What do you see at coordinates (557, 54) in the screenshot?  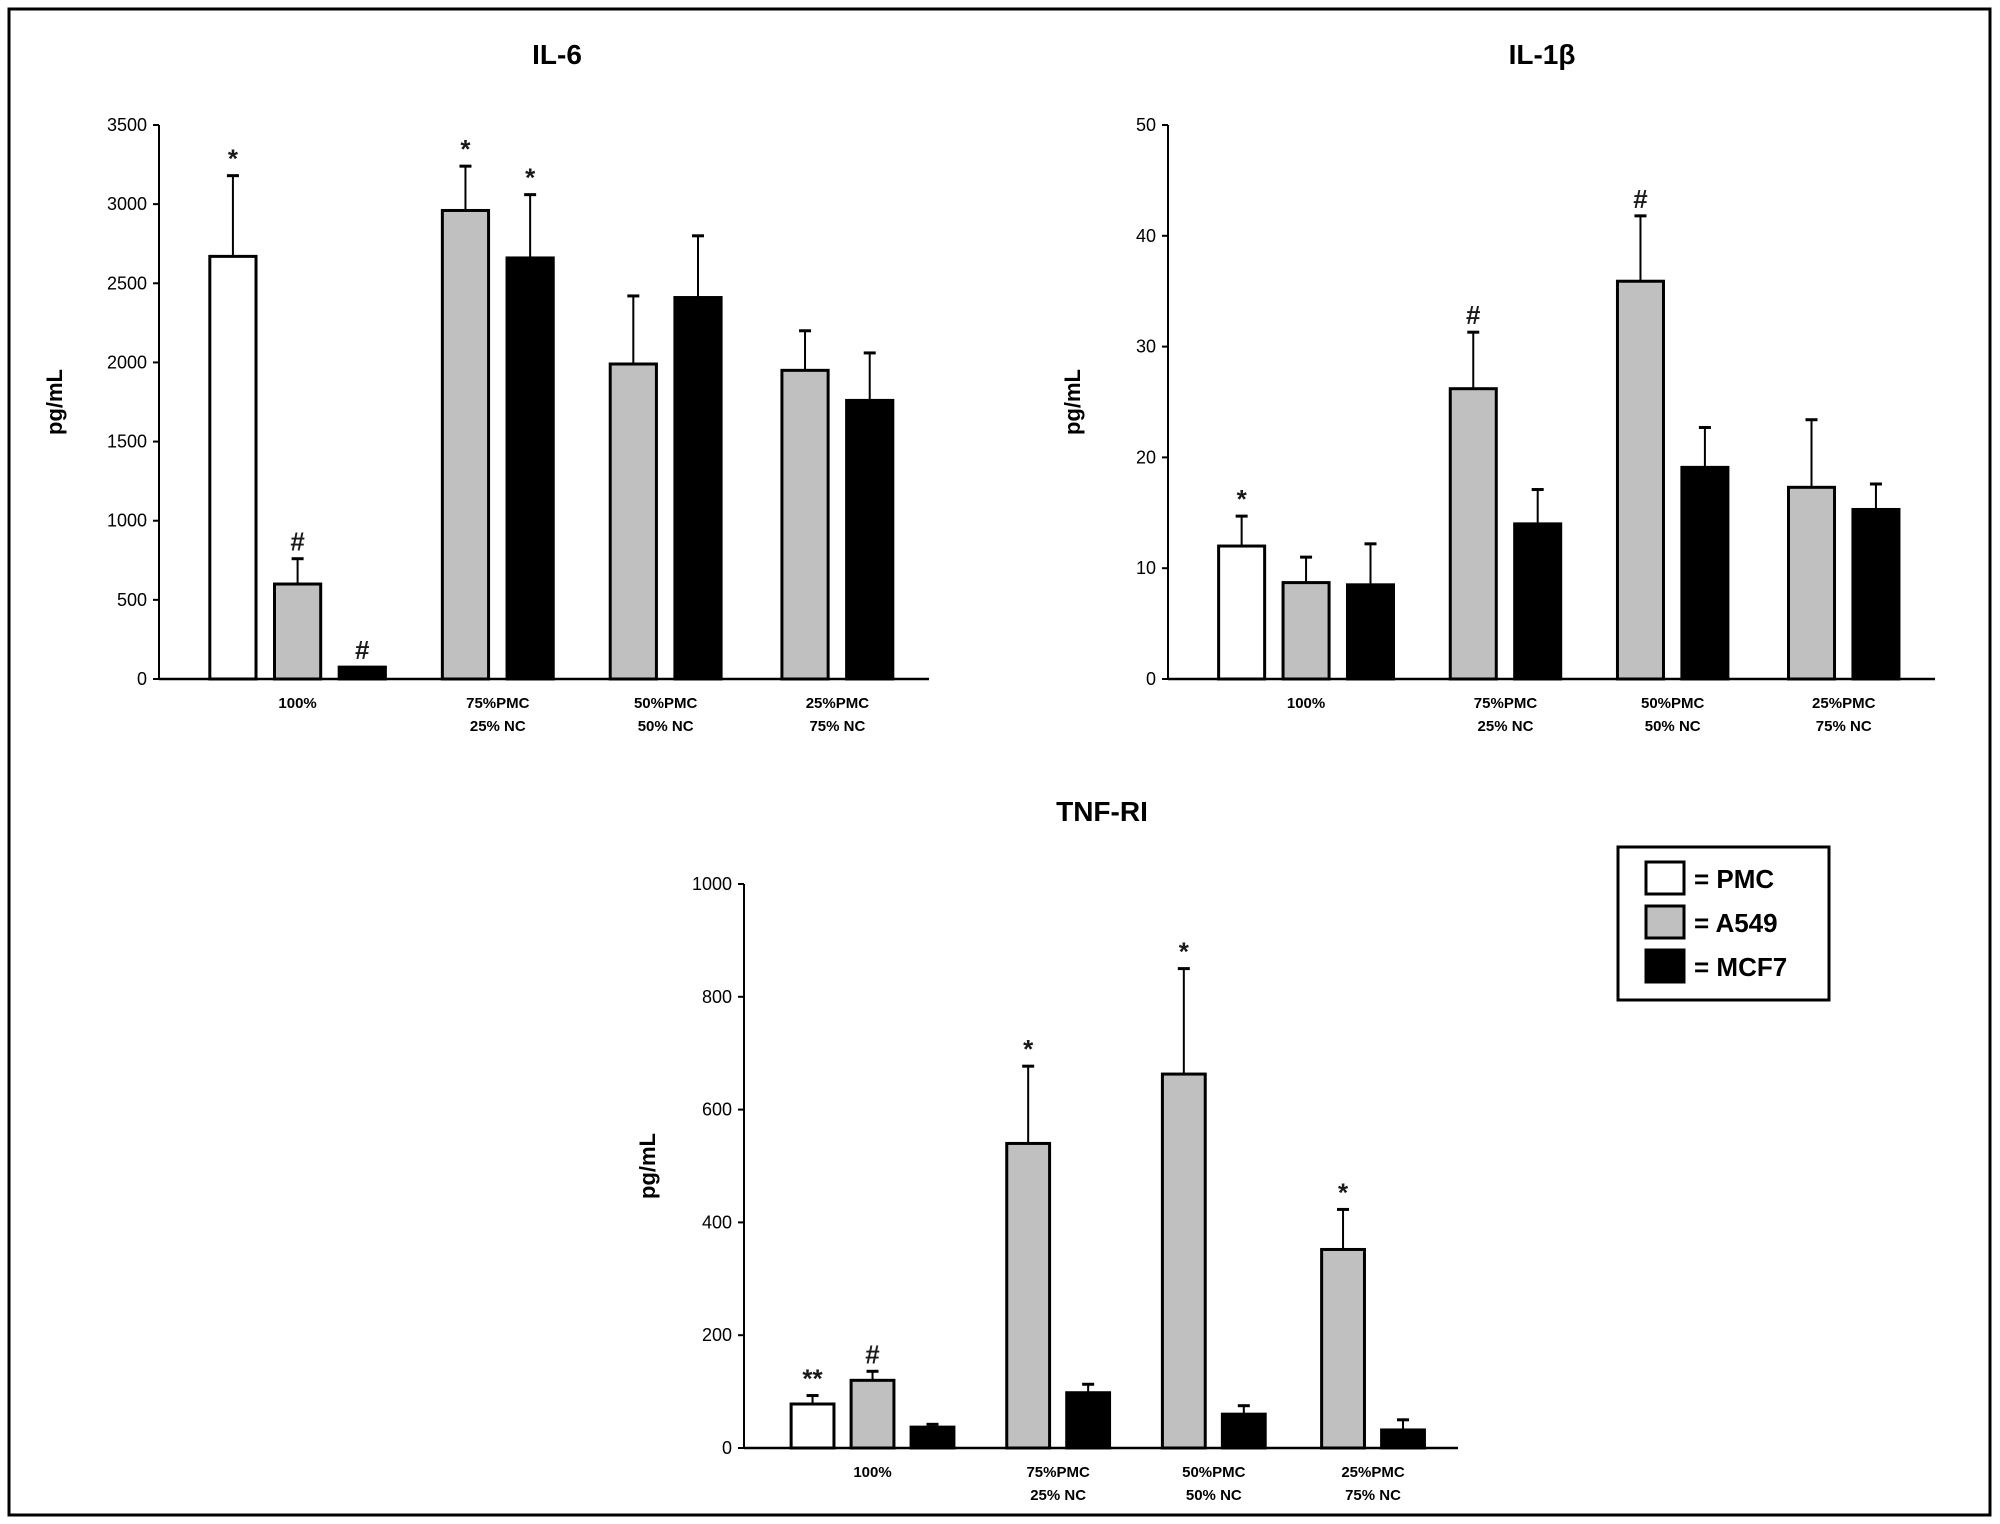 I see `chart-title: IL-6` at bounding box center [557, 54].